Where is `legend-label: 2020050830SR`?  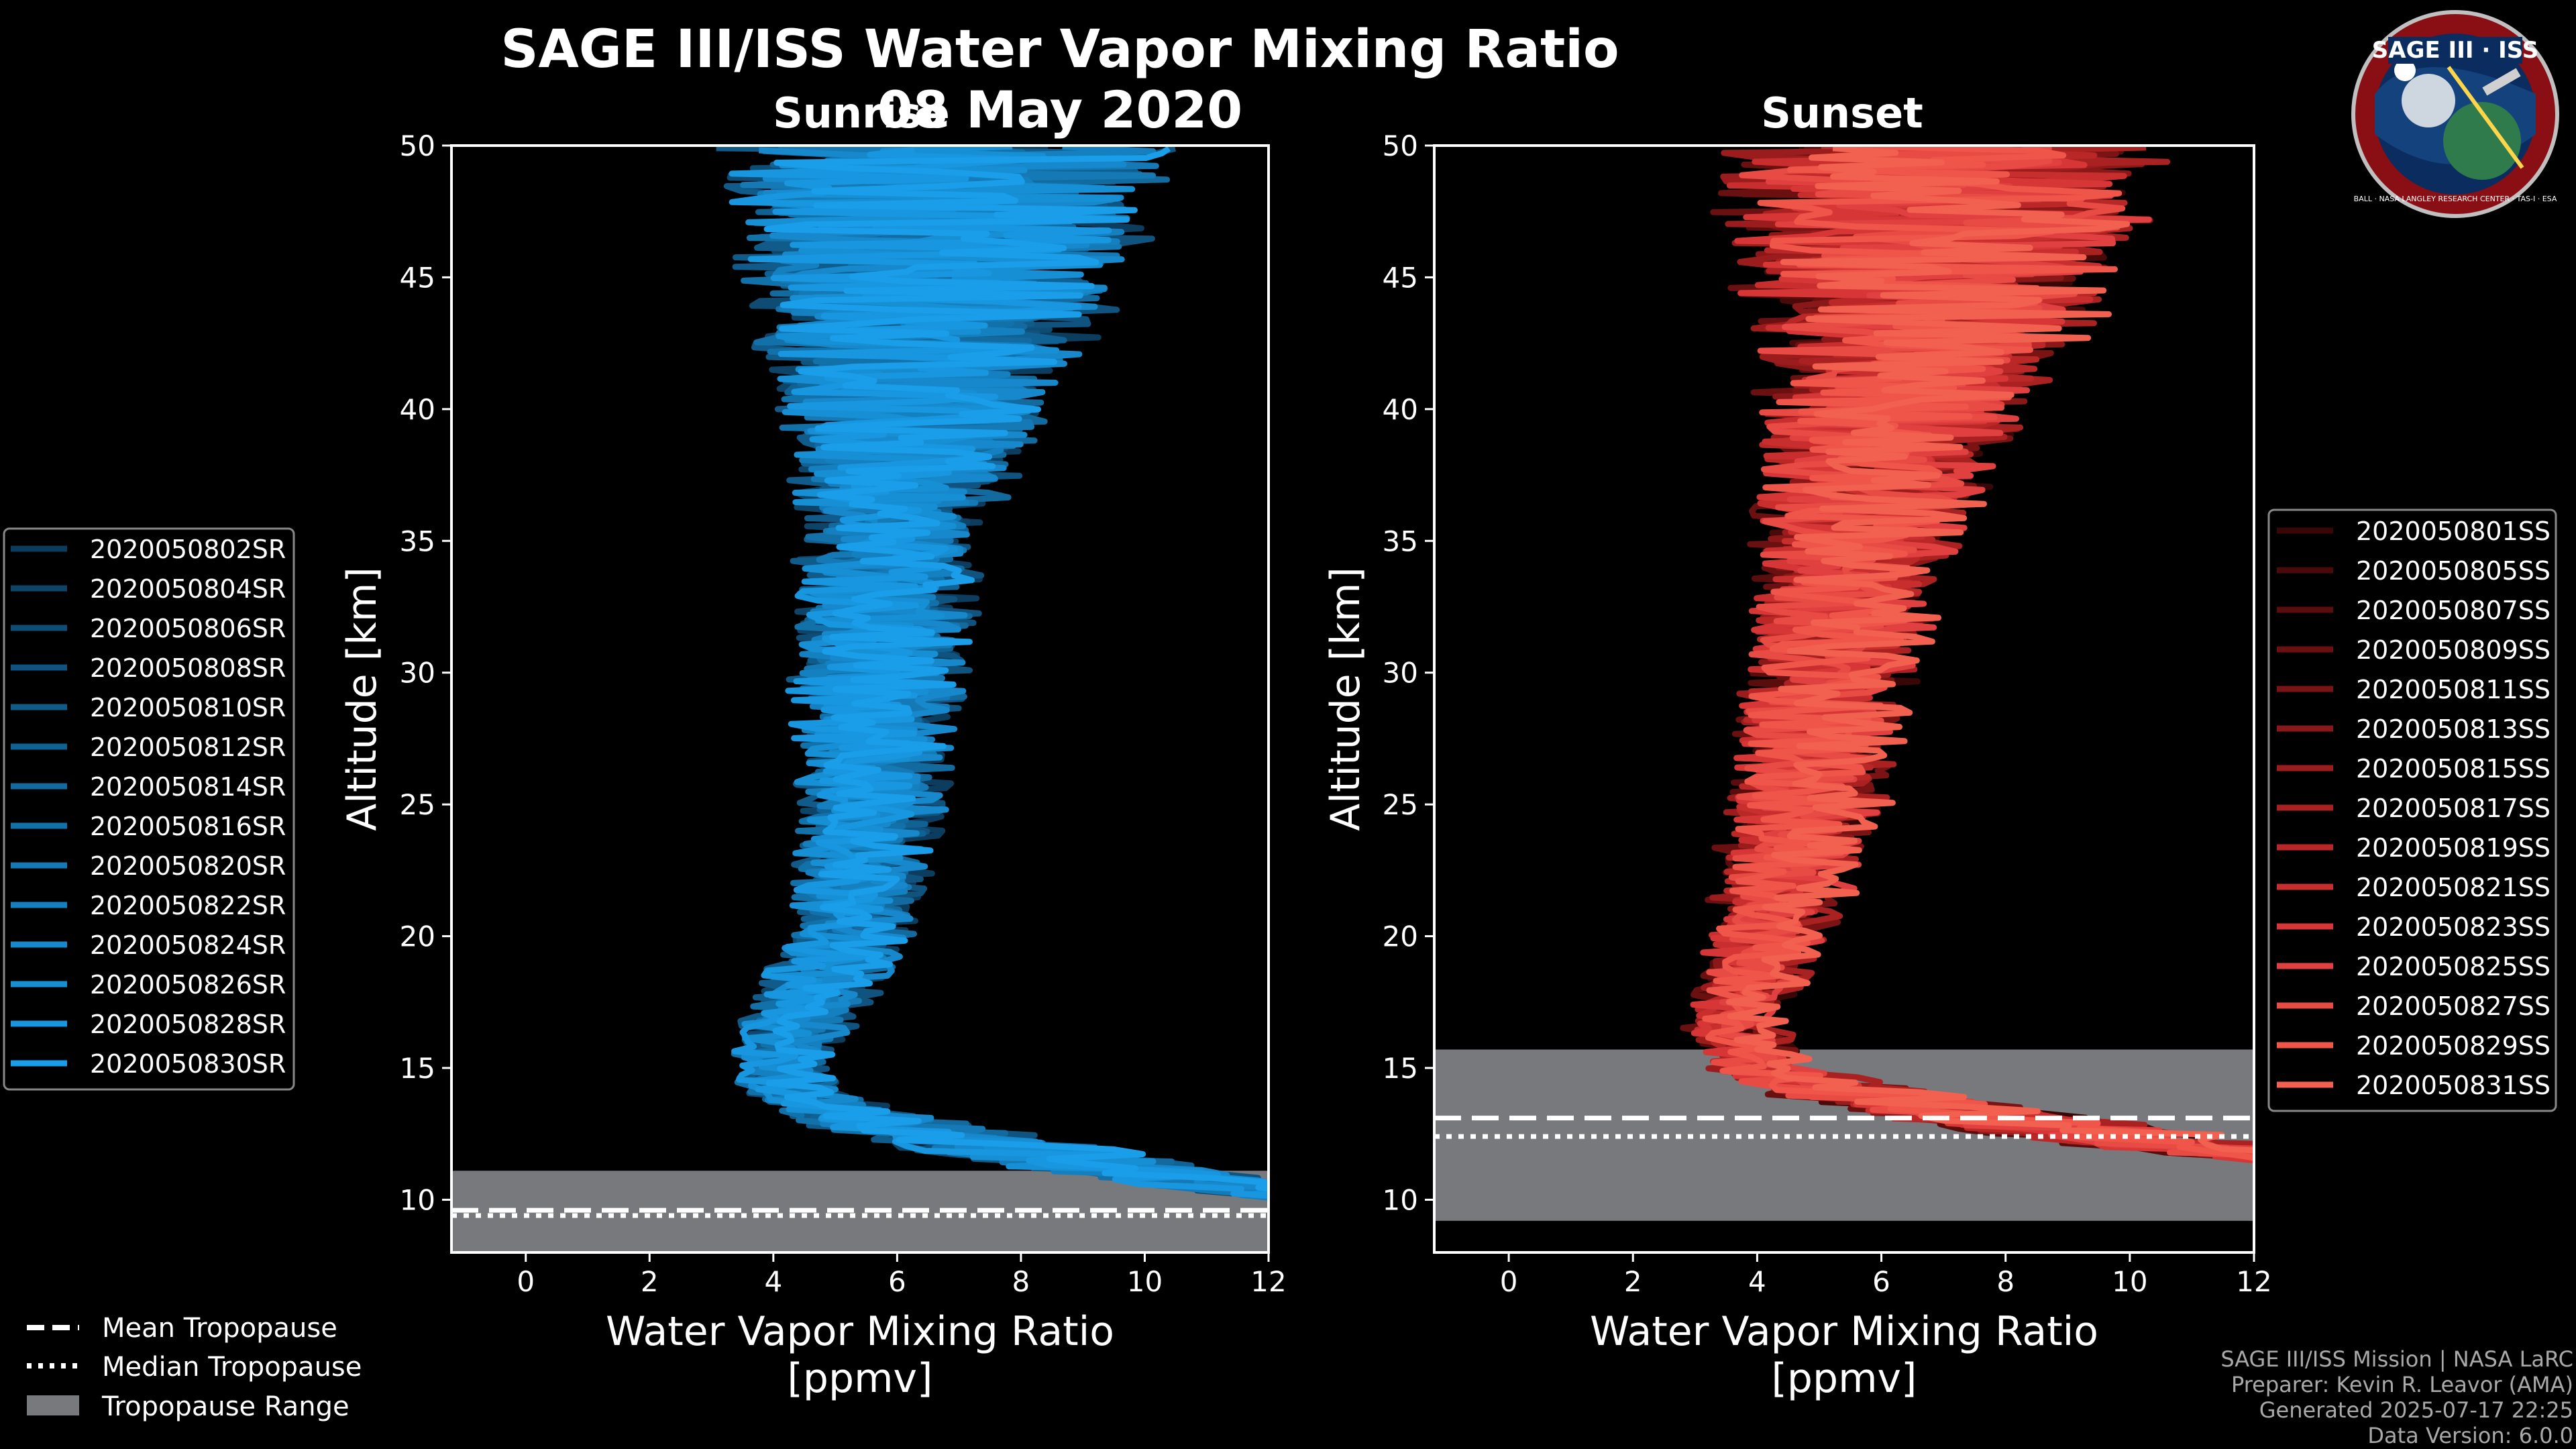
legend-label: 2020050830SR is located at coordinates (188, 1064).